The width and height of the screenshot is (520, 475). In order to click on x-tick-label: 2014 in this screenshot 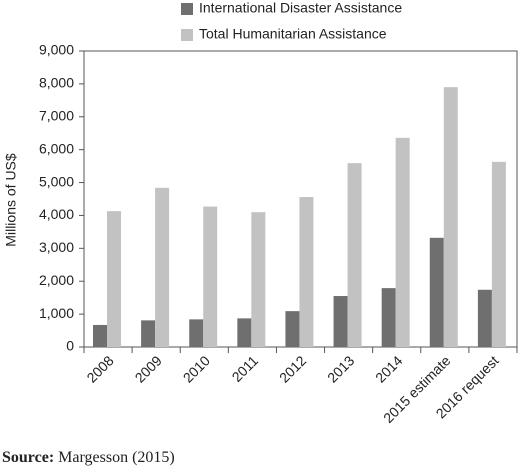, I will do `click(388, 368)`.